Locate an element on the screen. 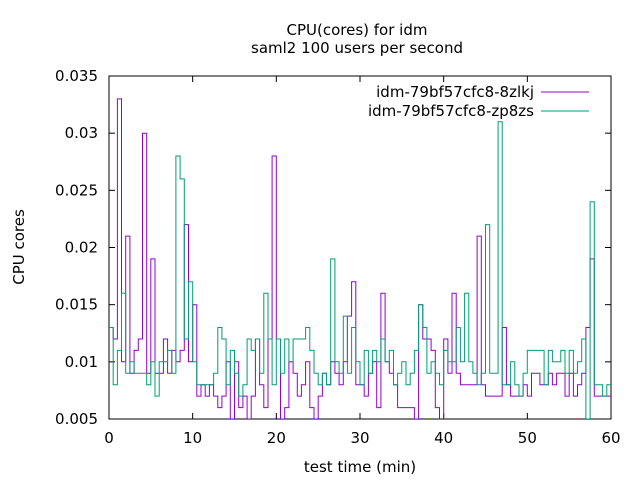 This screenshot has width=640, height=484. y-tick-label: 0.01 is located at coordinates (81, 362).